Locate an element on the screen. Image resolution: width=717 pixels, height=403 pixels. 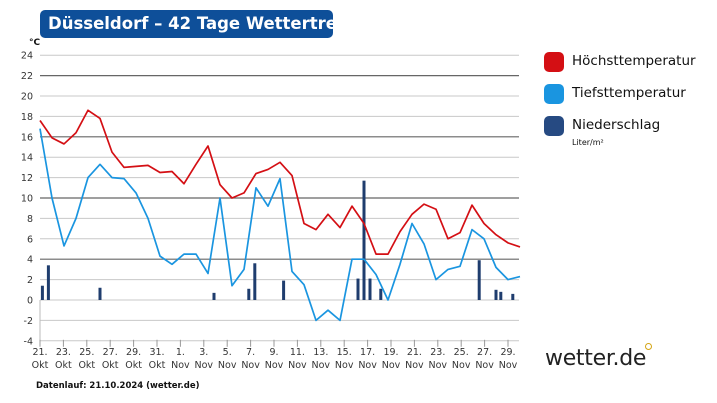
y-axis-unit: °C is located at coordinates (35, 43).